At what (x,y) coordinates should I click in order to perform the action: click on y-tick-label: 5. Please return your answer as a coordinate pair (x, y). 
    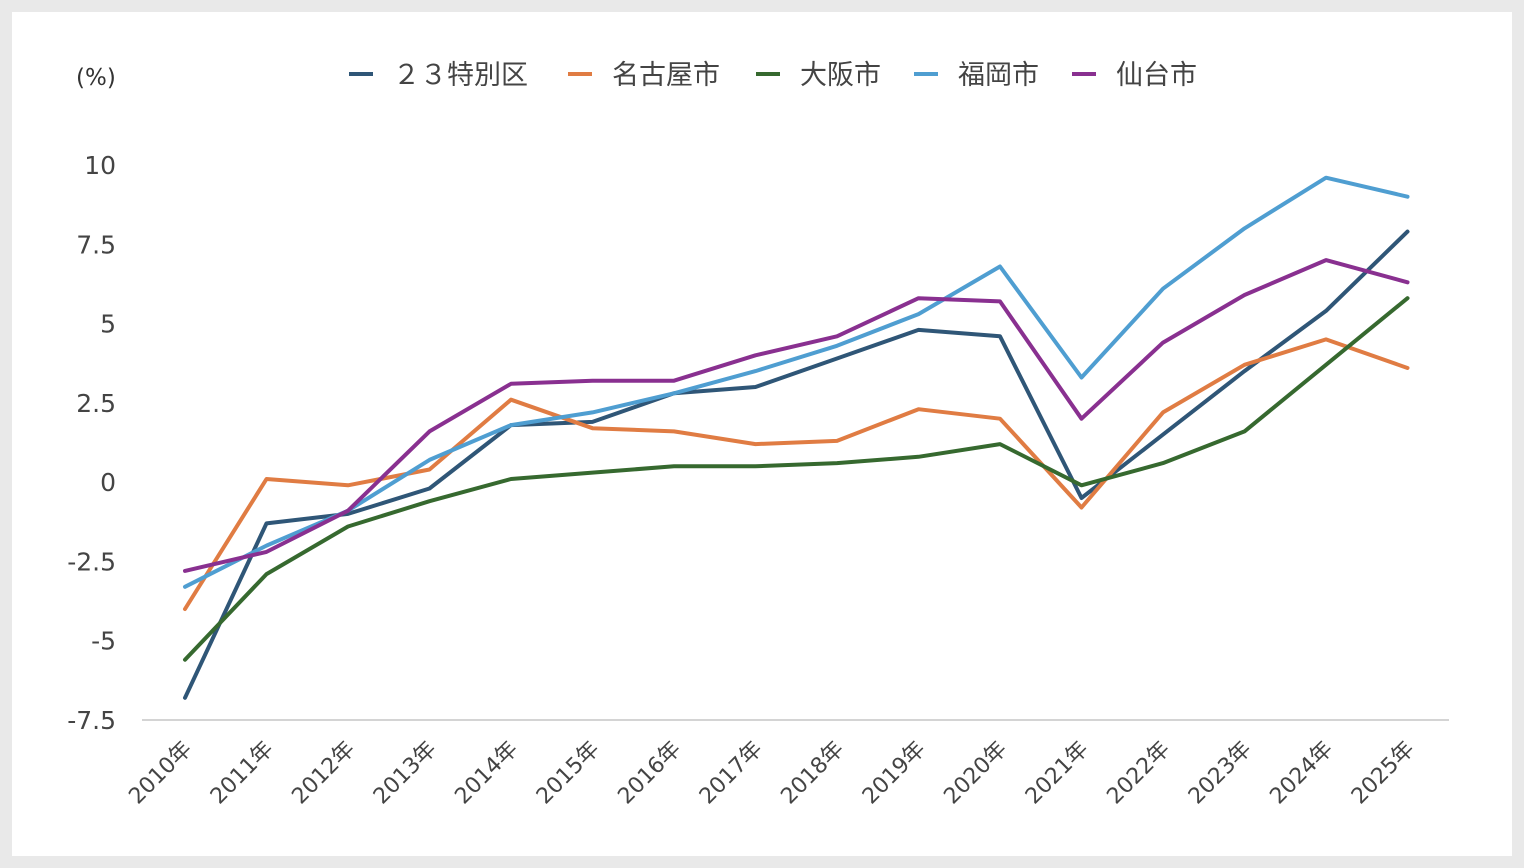
    Looking at the image, I should click on (108, 324).